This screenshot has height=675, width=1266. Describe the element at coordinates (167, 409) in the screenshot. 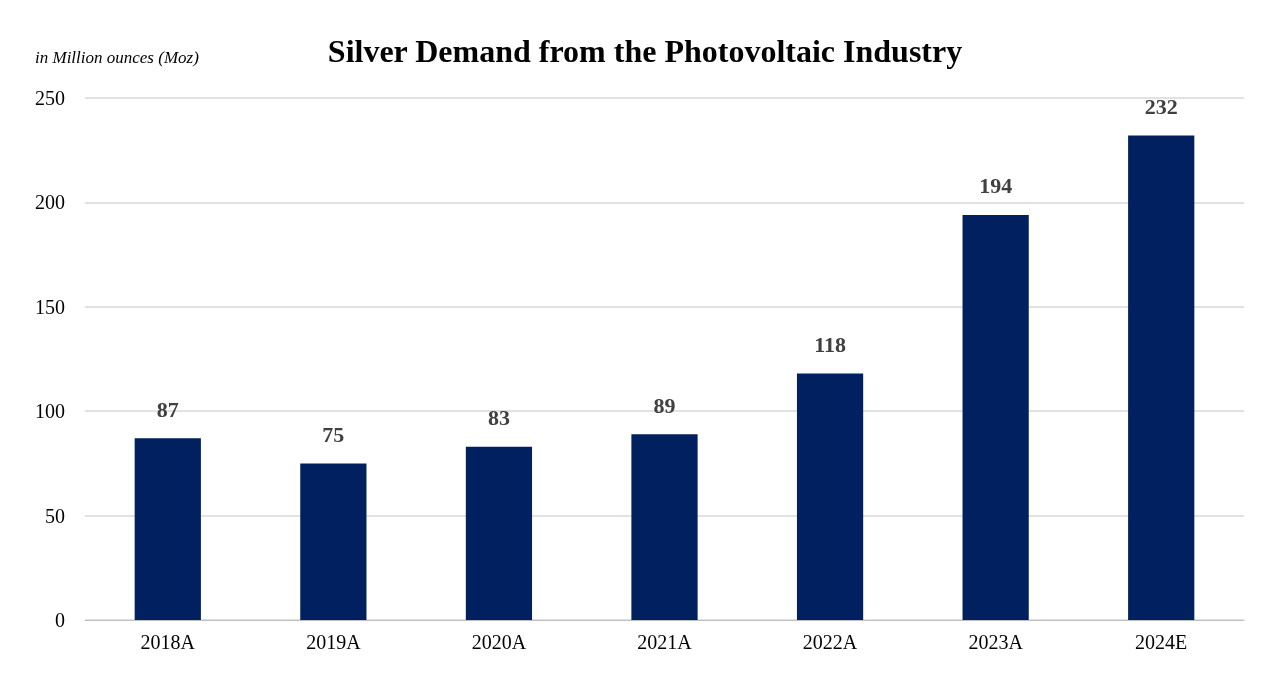

I see `data-label: 87` at that location.